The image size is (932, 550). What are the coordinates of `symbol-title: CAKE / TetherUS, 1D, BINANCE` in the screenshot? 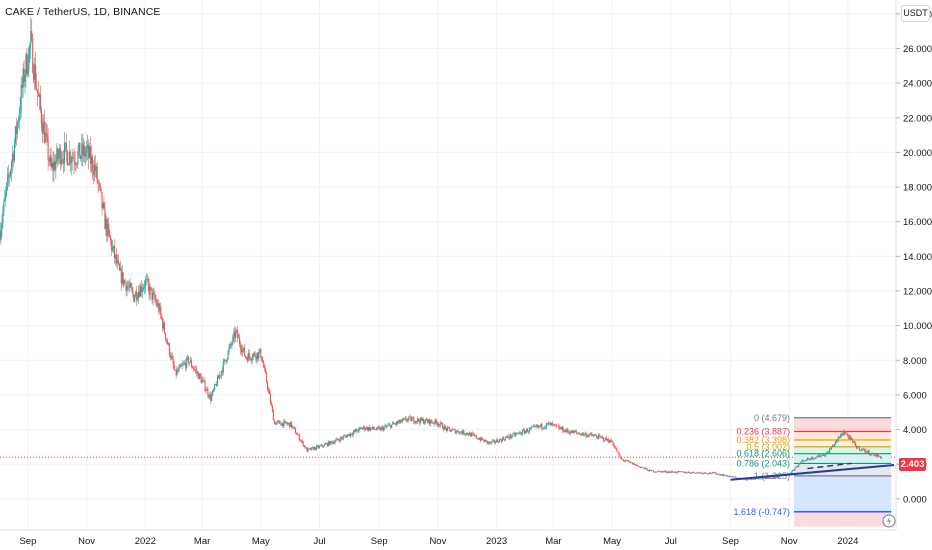 It's located at (83, 12).